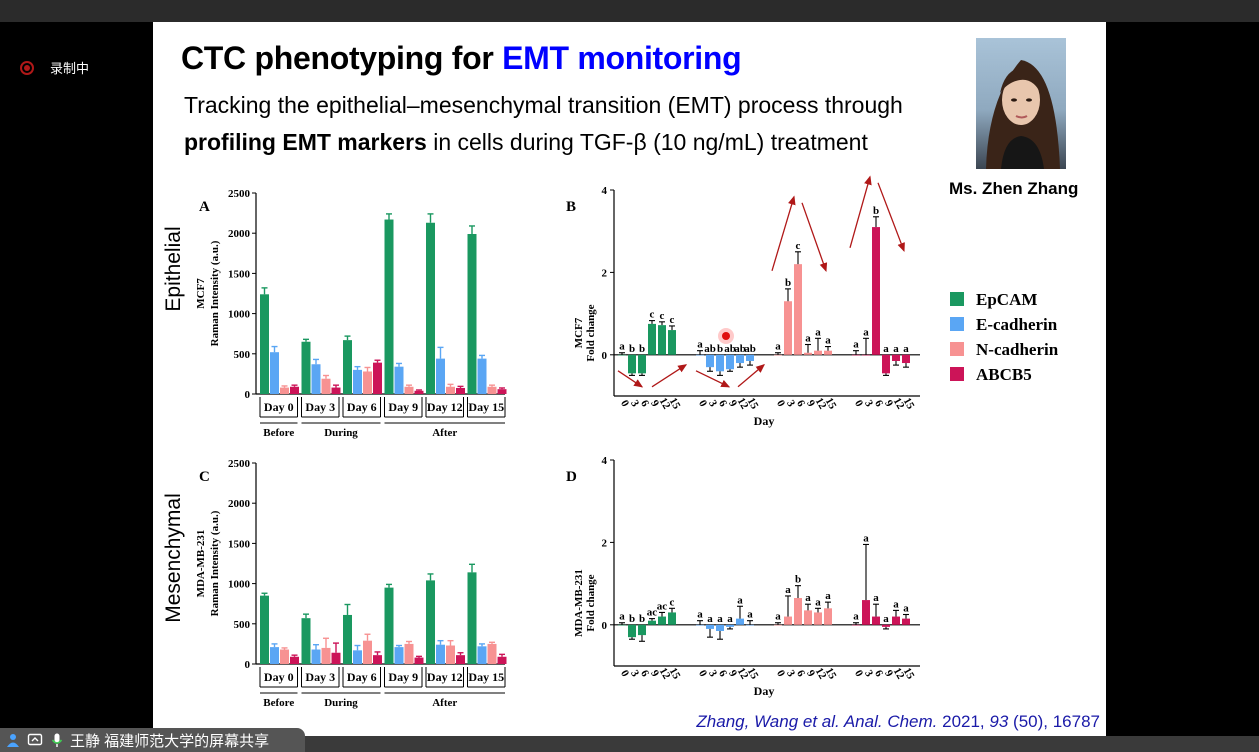  I want to click on legend-label: EpCAM, so click(1006, 299).